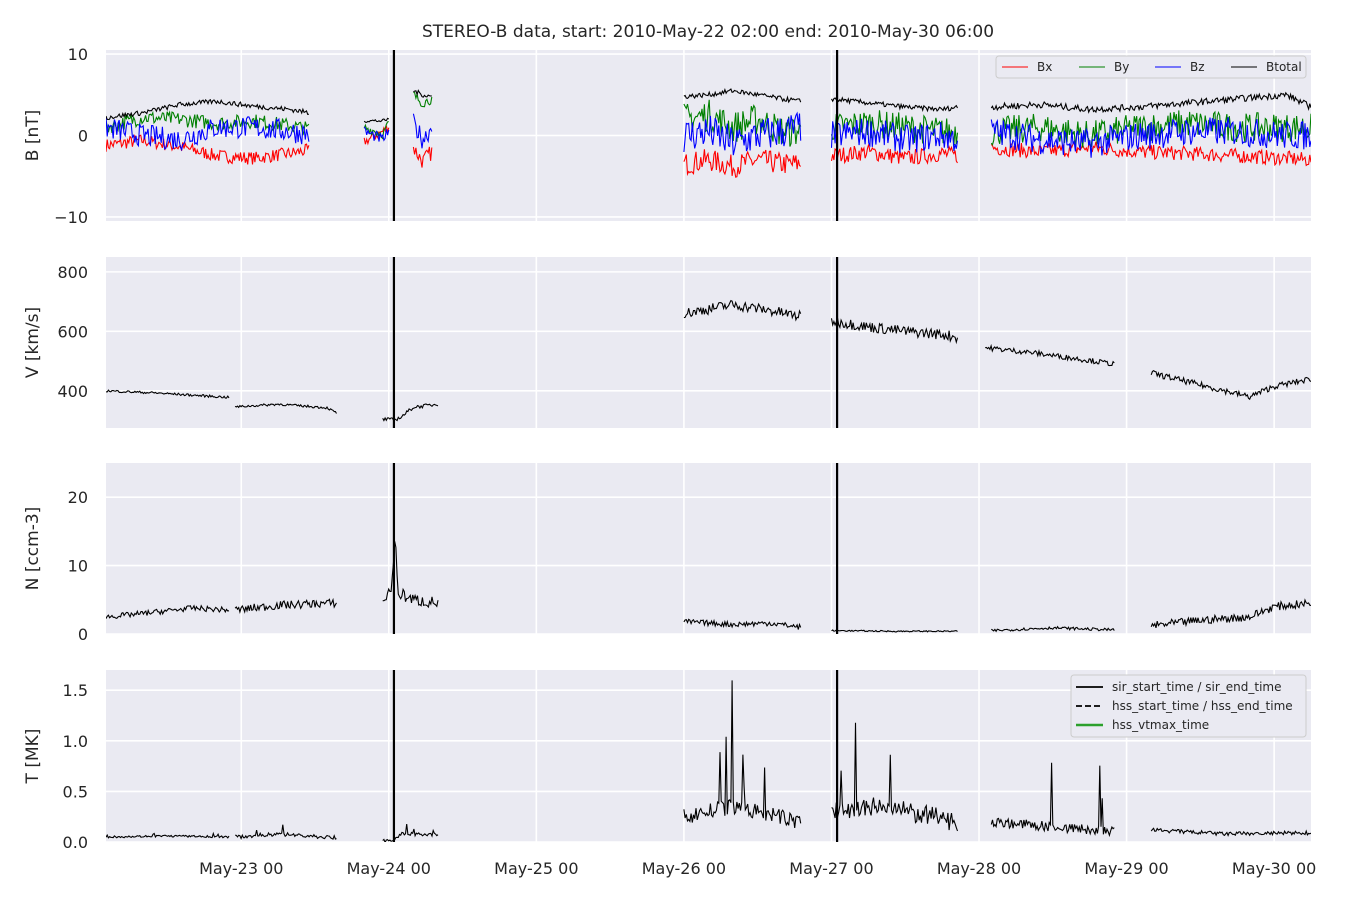  What do you see at coordinates (33, 136) in the screenshot?
I see `y-axis-label: B [nT]` at bounding box center [33, 136].